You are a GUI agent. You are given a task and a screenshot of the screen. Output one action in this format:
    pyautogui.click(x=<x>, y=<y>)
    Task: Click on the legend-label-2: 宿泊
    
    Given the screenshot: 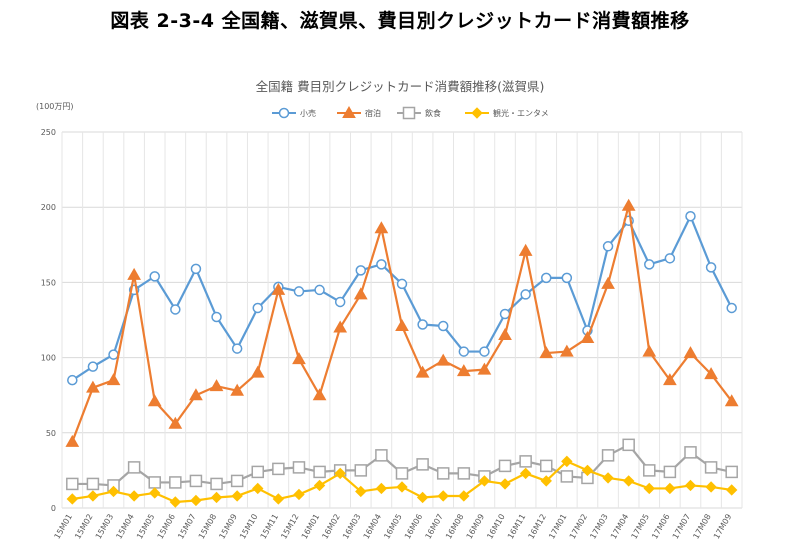 What is the action you would take?
    pyautogui.click(x=373, y=113)
    